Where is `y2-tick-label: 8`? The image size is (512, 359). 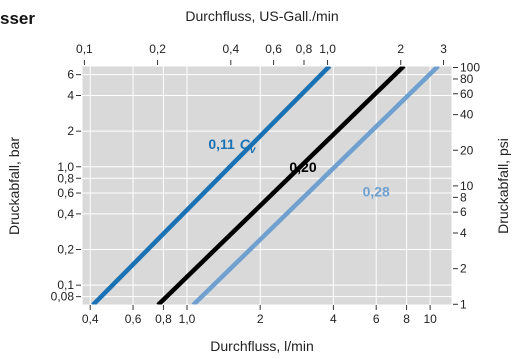
y2-tick-label: 8 is located at coordinates (463, 197).